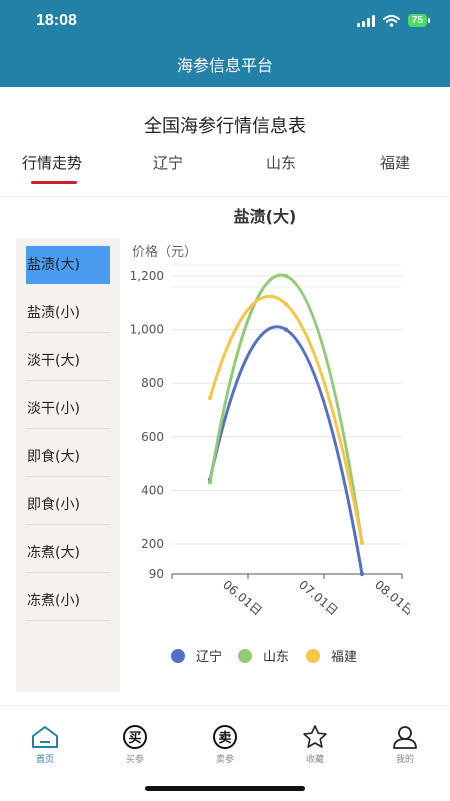 This screenshot has width=450, height=801. I want to click on nav-mine: 我的, so click(405, 744).